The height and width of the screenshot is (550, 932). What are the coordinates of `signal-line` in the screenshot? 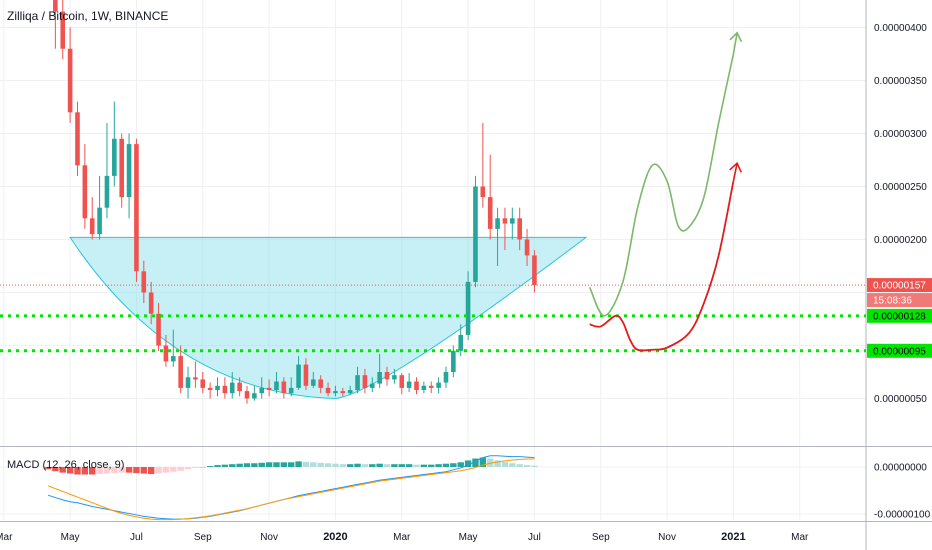 It's located at (291, 489).